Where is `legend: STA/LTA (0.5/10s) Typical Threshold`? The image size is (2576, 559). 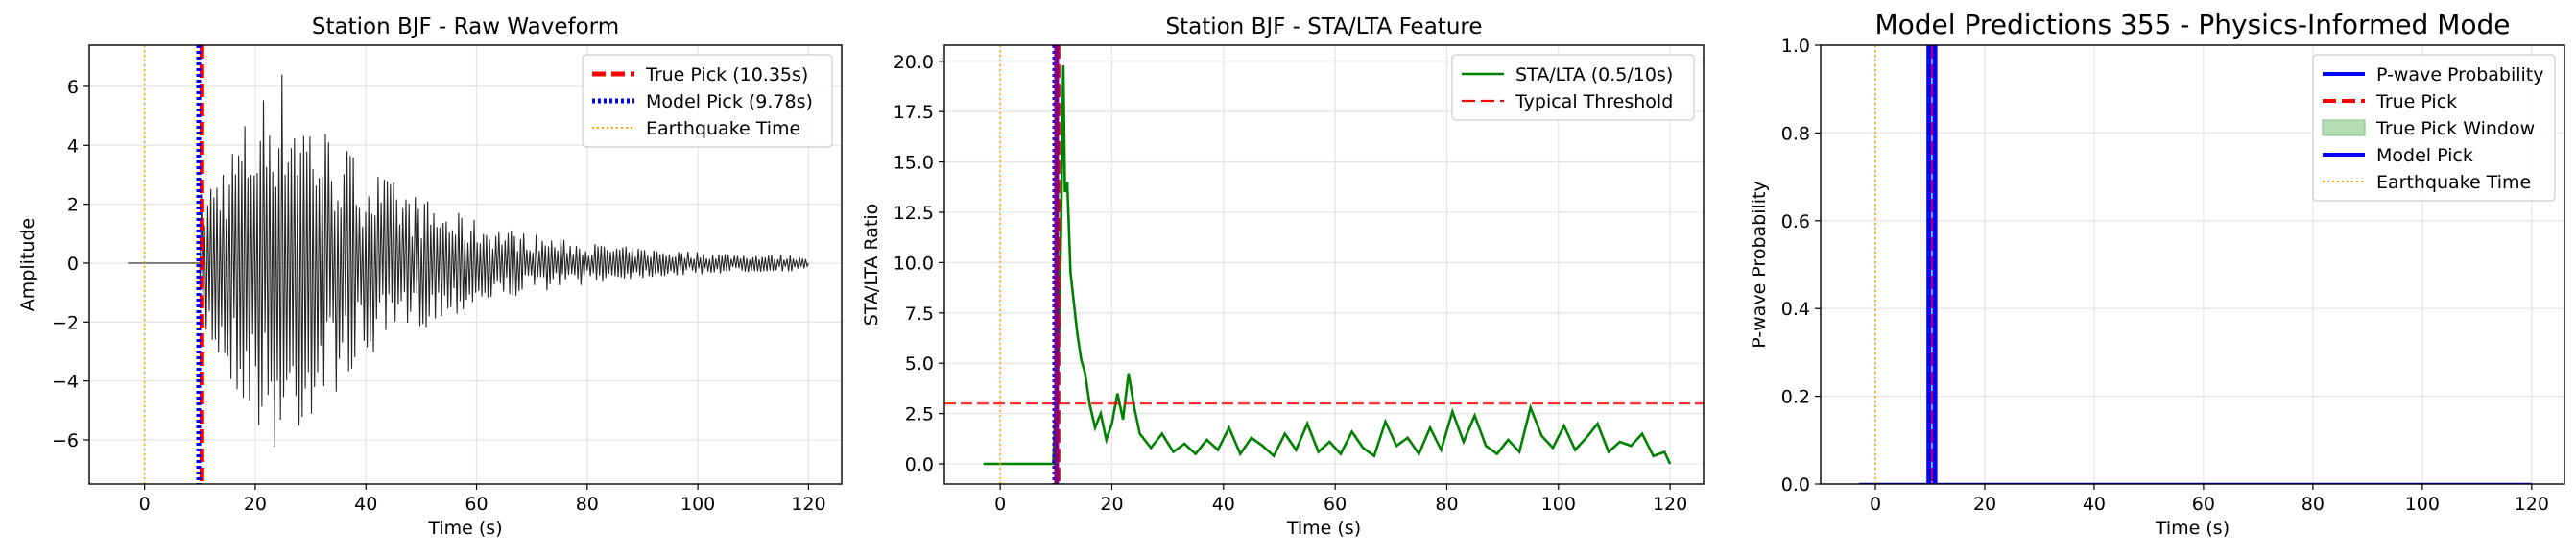 legend: STA/LTA (0.5/10s) Typical Threshold is located at coordinates (1573, 87).